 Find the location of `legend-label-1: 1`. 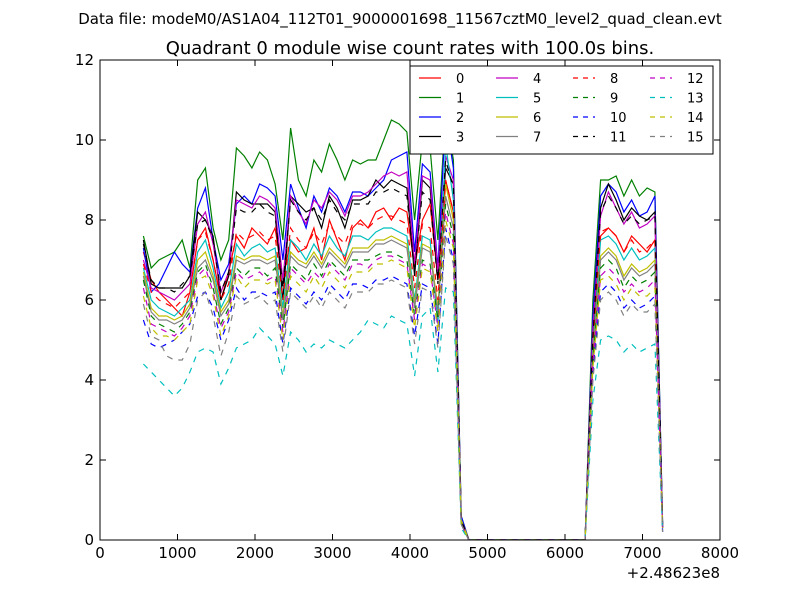

legend-label-1: 1 is located at coordinates (460, 99).